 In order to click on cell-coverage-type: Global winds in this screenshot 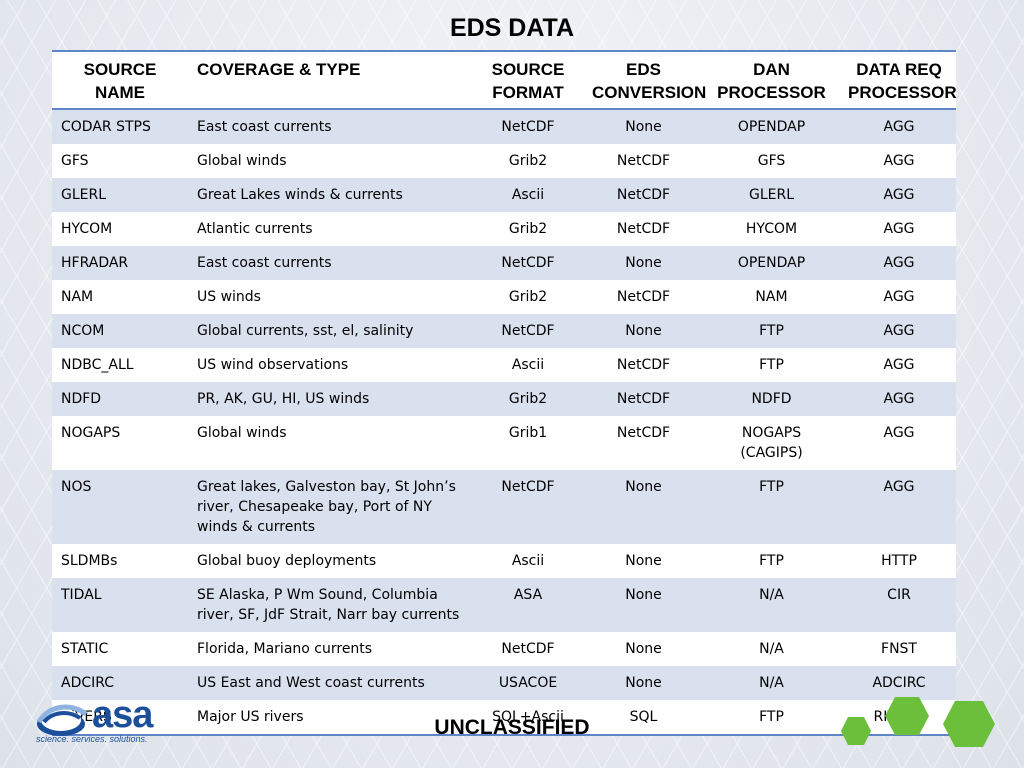, I will do `click(329, 161)`.